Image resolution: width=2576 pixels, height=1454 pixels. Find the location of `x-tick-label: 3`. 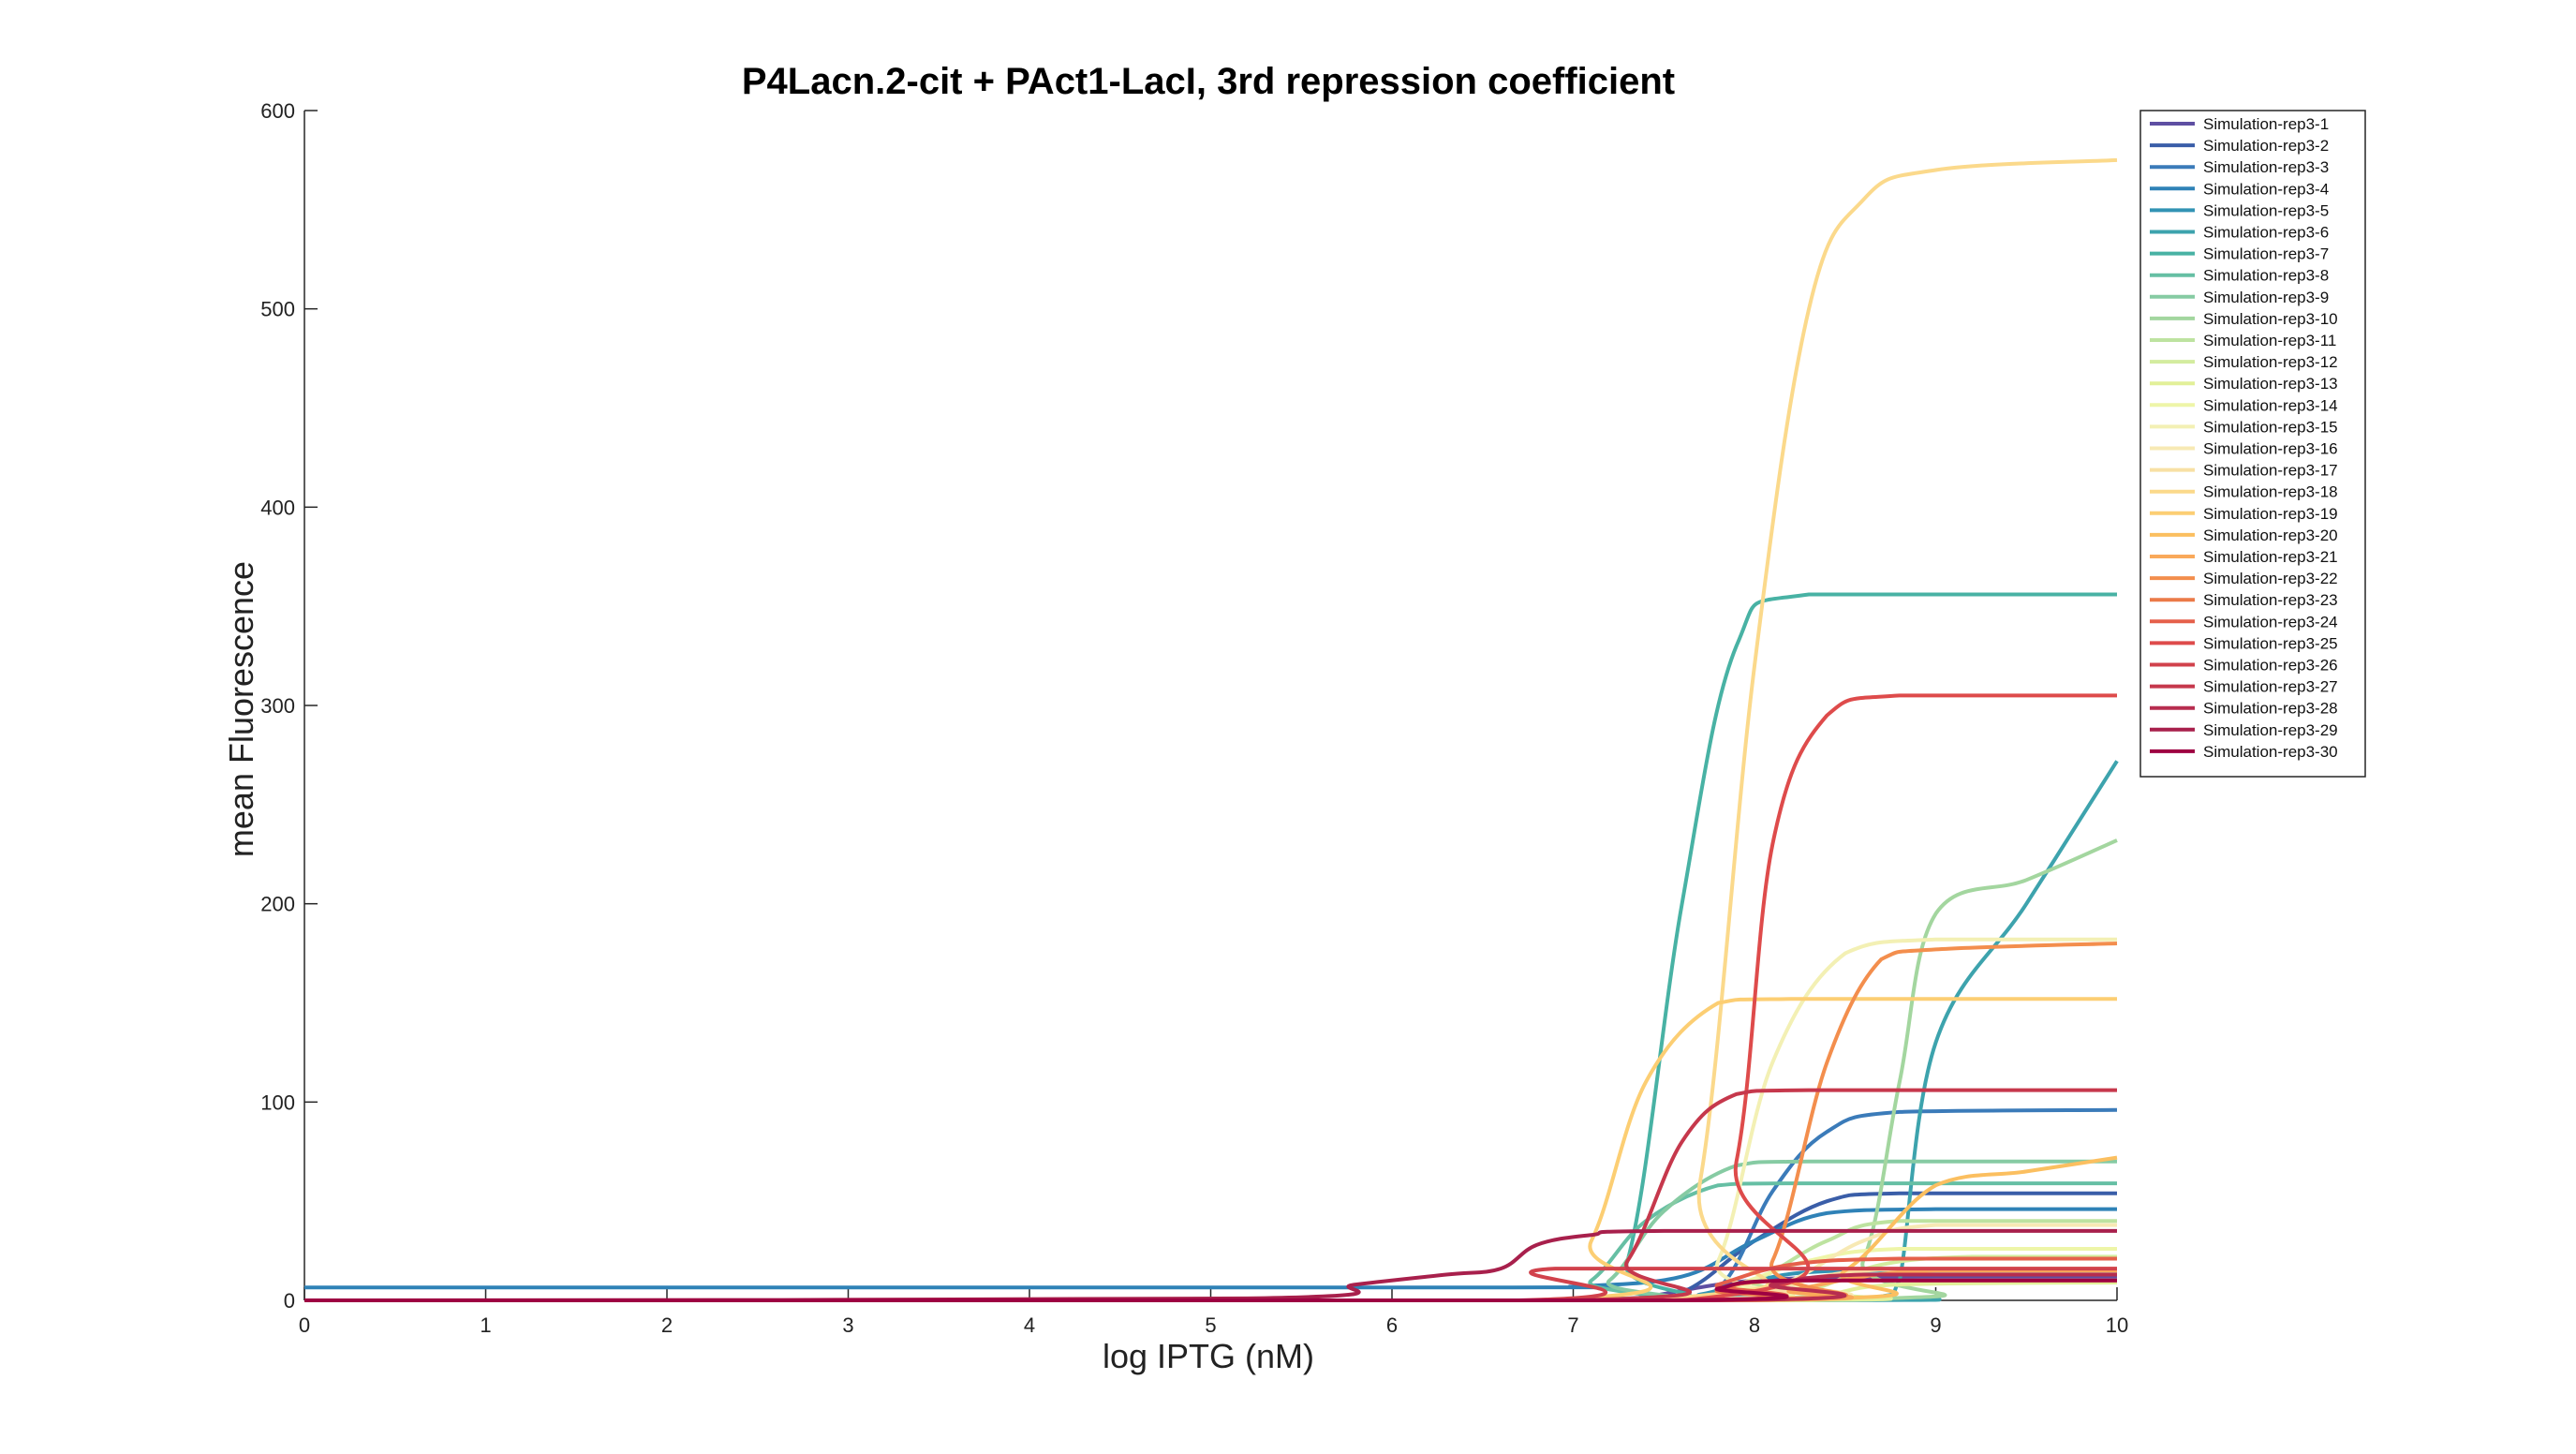

x-tick-label: 3 is located at coordinates (847, 1325).